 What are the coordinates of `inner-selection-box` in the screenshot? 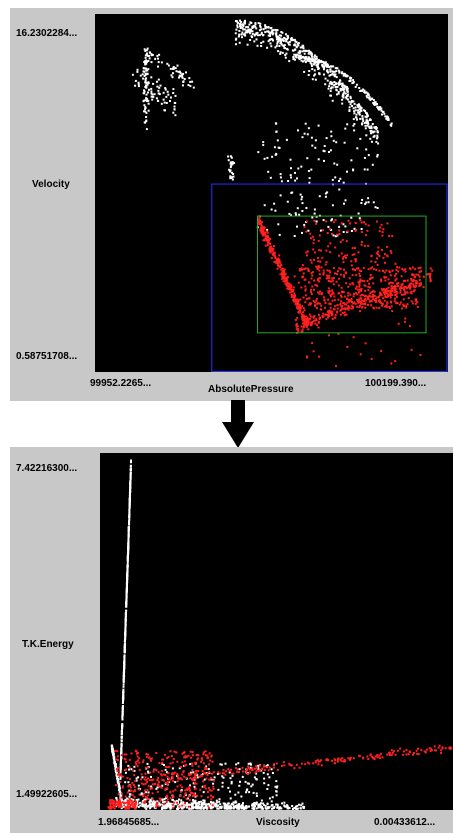 It's located at (341, 274).